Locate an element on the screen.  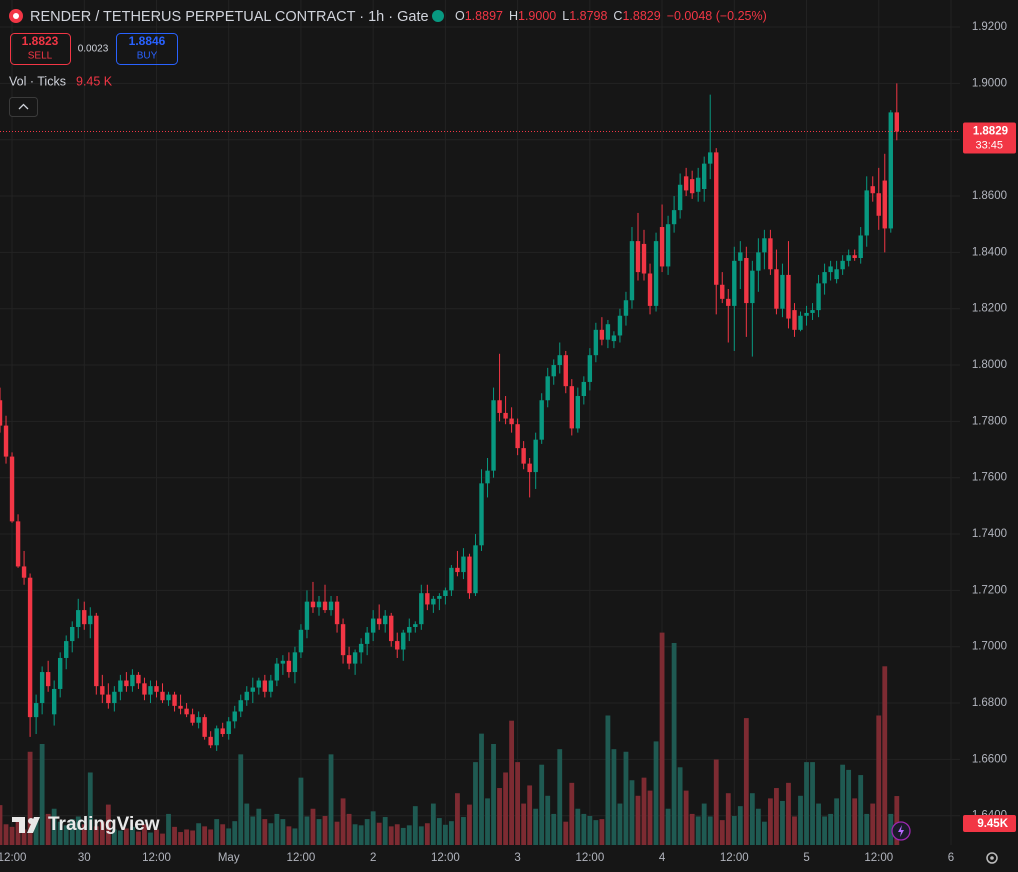
volume-tag is located at coordinates (989, 823).